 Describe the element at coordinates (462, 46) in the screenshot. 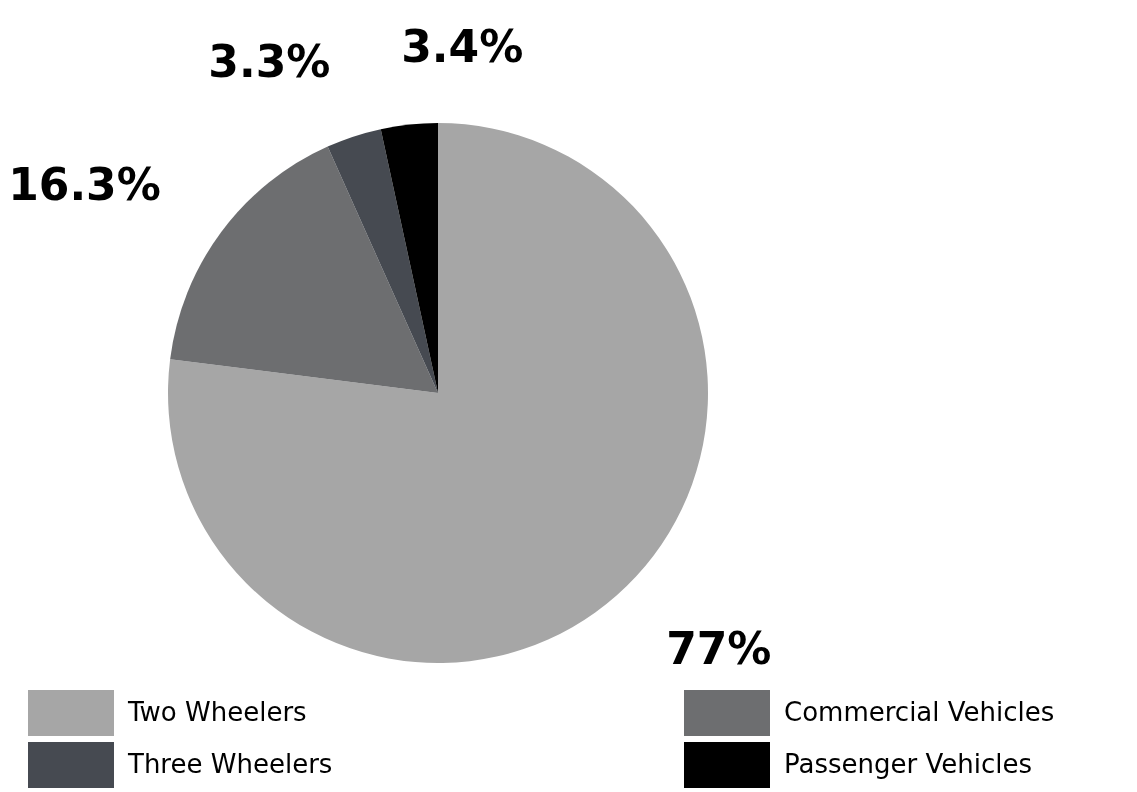

I see `data-label: 3.4%` at that location.